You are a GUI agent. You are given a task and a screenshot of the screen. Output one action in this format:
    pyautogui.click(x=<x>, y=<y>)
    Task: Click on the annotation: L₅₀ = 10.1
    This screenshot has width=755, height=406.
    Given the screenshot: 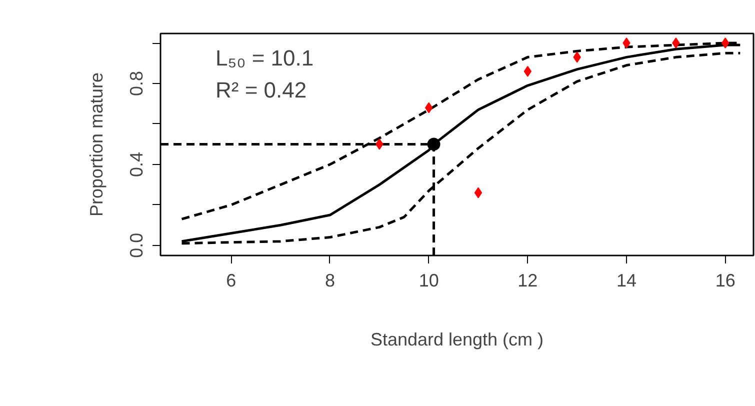 What is the action you would take?
    pyautogui.click(x=265, y=58)
    